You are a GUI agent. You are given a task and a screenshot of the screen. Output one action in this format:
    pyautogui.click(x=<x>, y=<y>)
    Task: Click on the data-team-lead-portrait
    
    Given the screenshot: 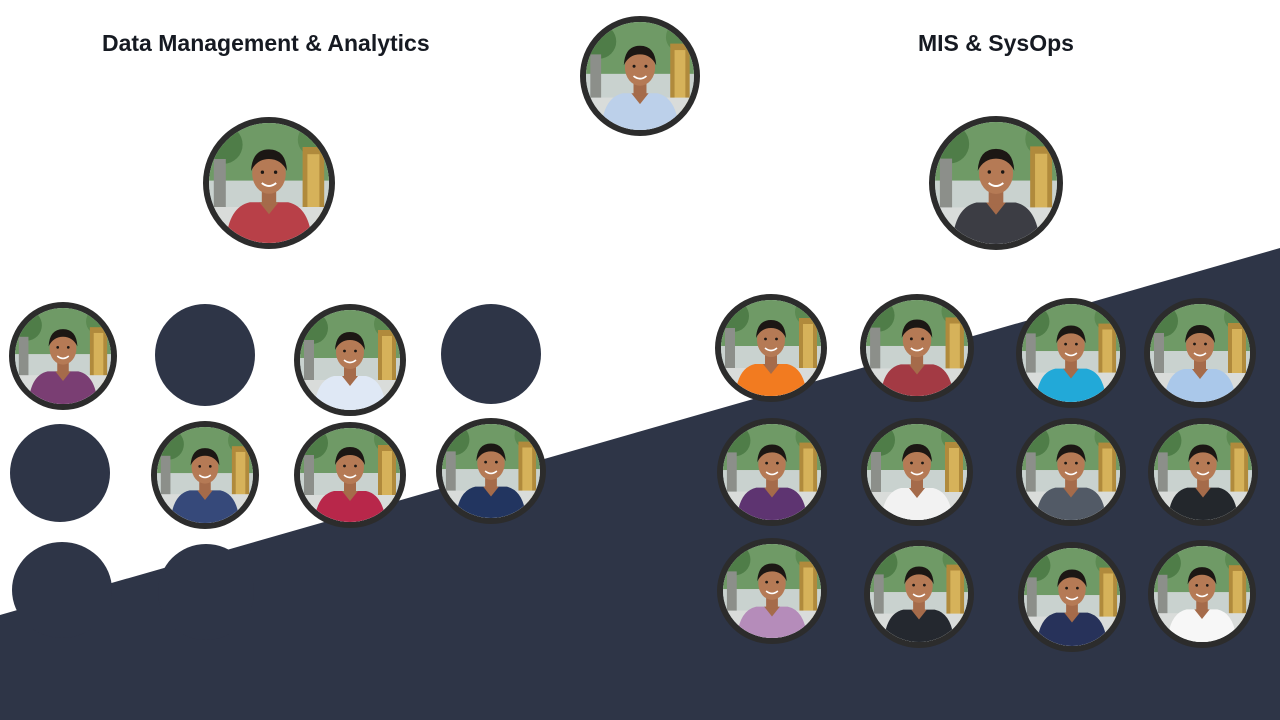 What is the action you would take?
    pyautogui.click(x=269, y=183)
    